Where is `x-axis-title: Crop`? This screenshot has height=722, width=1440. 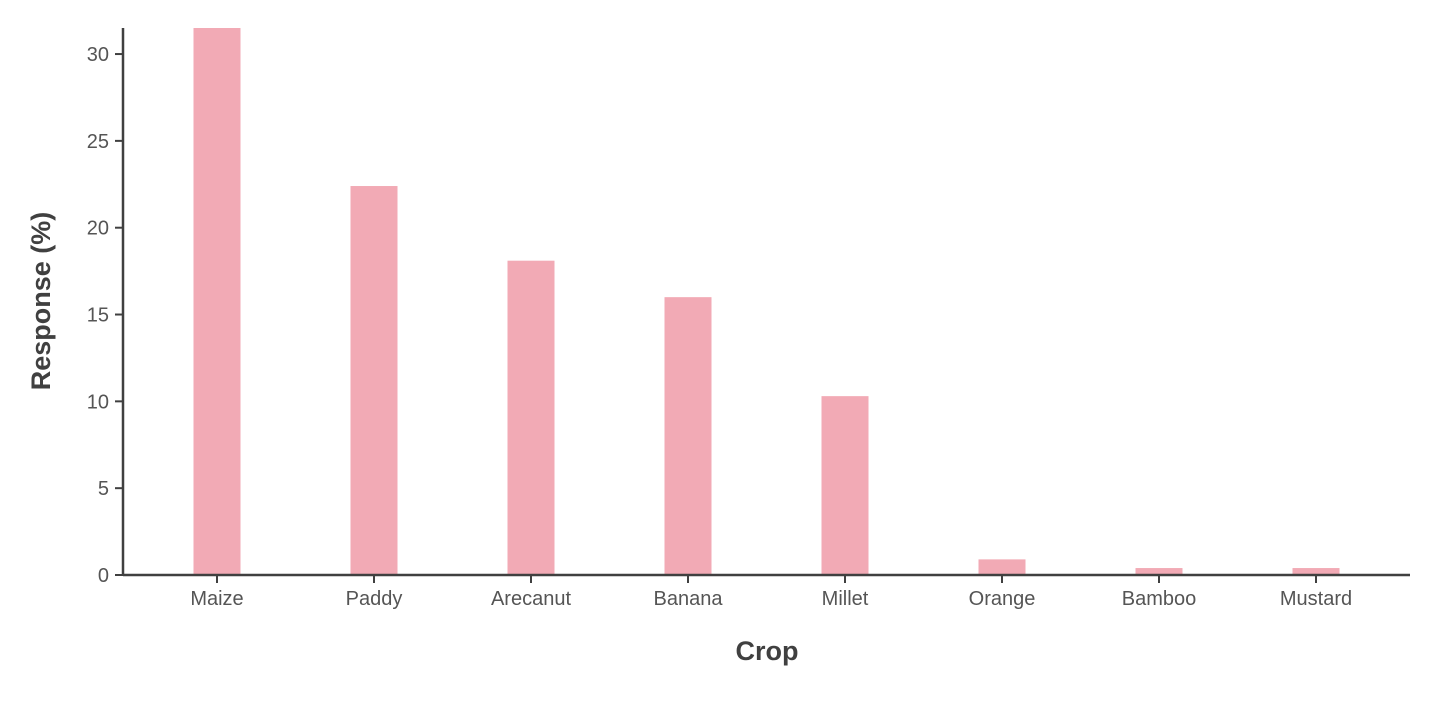
x-axis-title: Crop is located at coordinates (767, 651).